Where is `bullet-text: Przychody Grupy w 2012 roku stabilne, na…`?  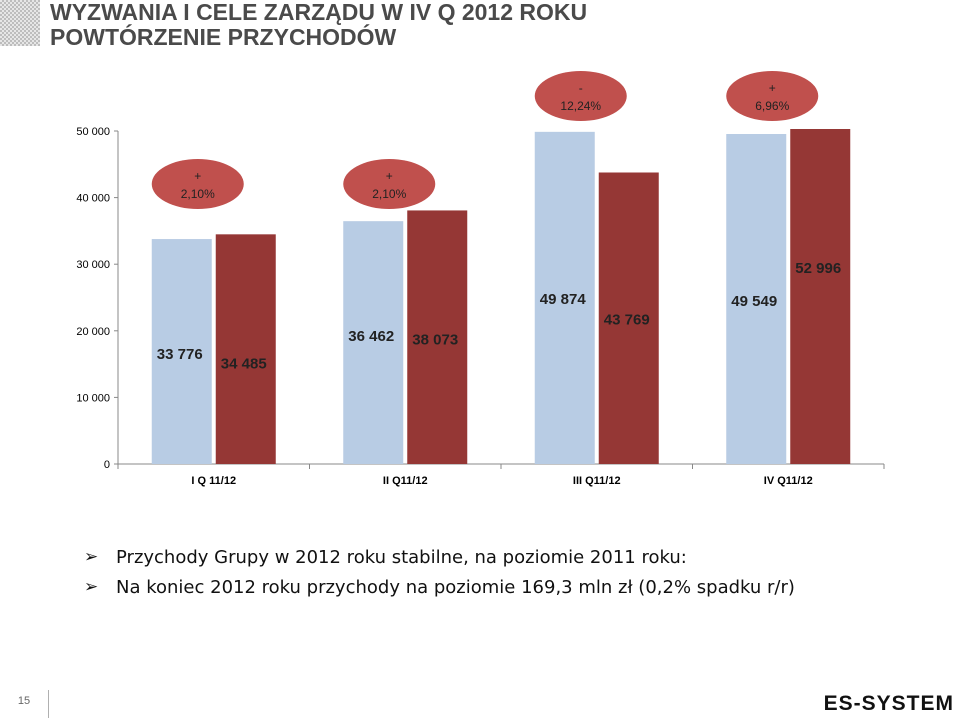
bullet-text: Przychody Grupy w 2012 roku stabilne, na… is located at coordinates (401, 557).